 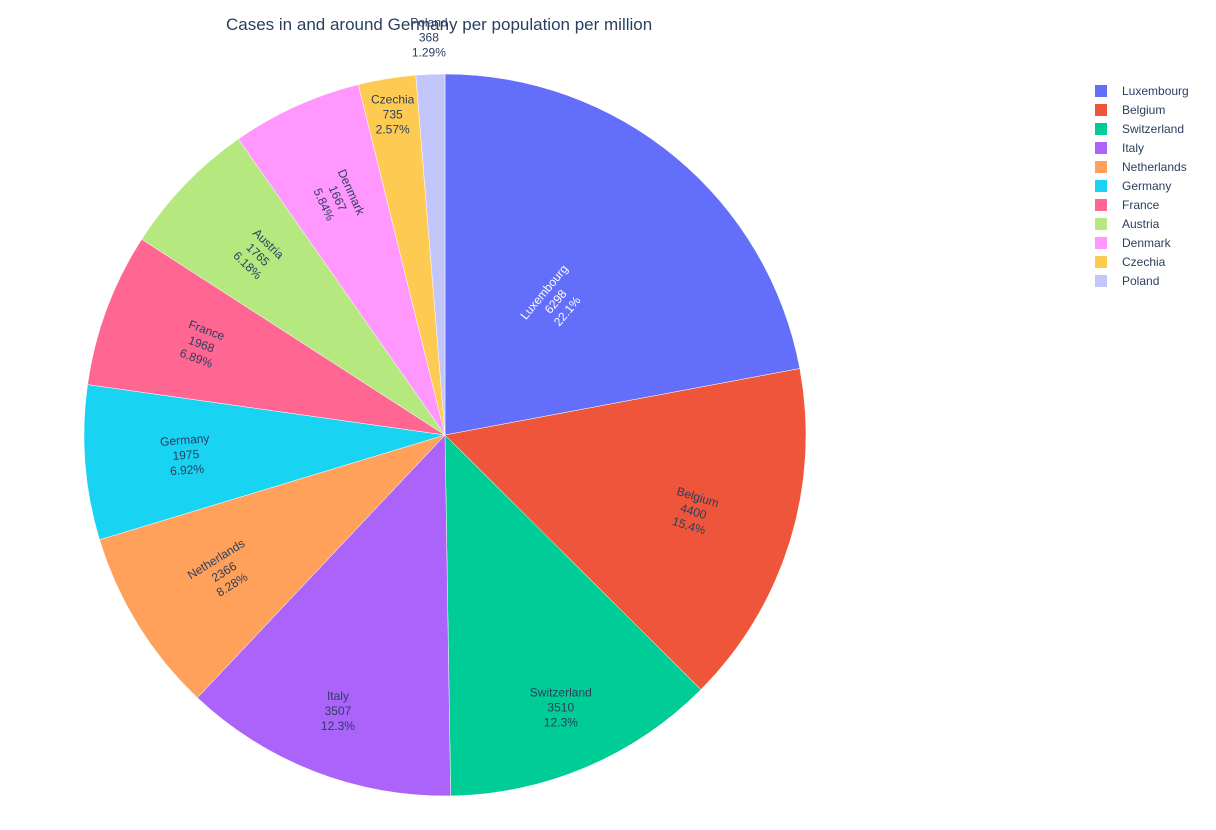 I want to click on pie-slice-belgium, so click(x=625, y=529).